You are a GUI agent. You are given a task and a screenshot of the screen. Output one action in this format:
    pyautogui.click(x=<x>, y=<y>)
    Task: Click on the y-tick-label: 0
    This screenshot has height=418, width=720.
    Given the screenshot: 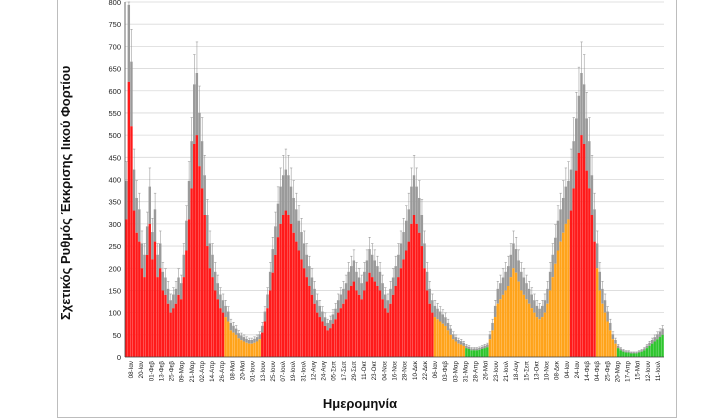 What is the action you would take?
    pyautogui.click(x=119, y=357)
    